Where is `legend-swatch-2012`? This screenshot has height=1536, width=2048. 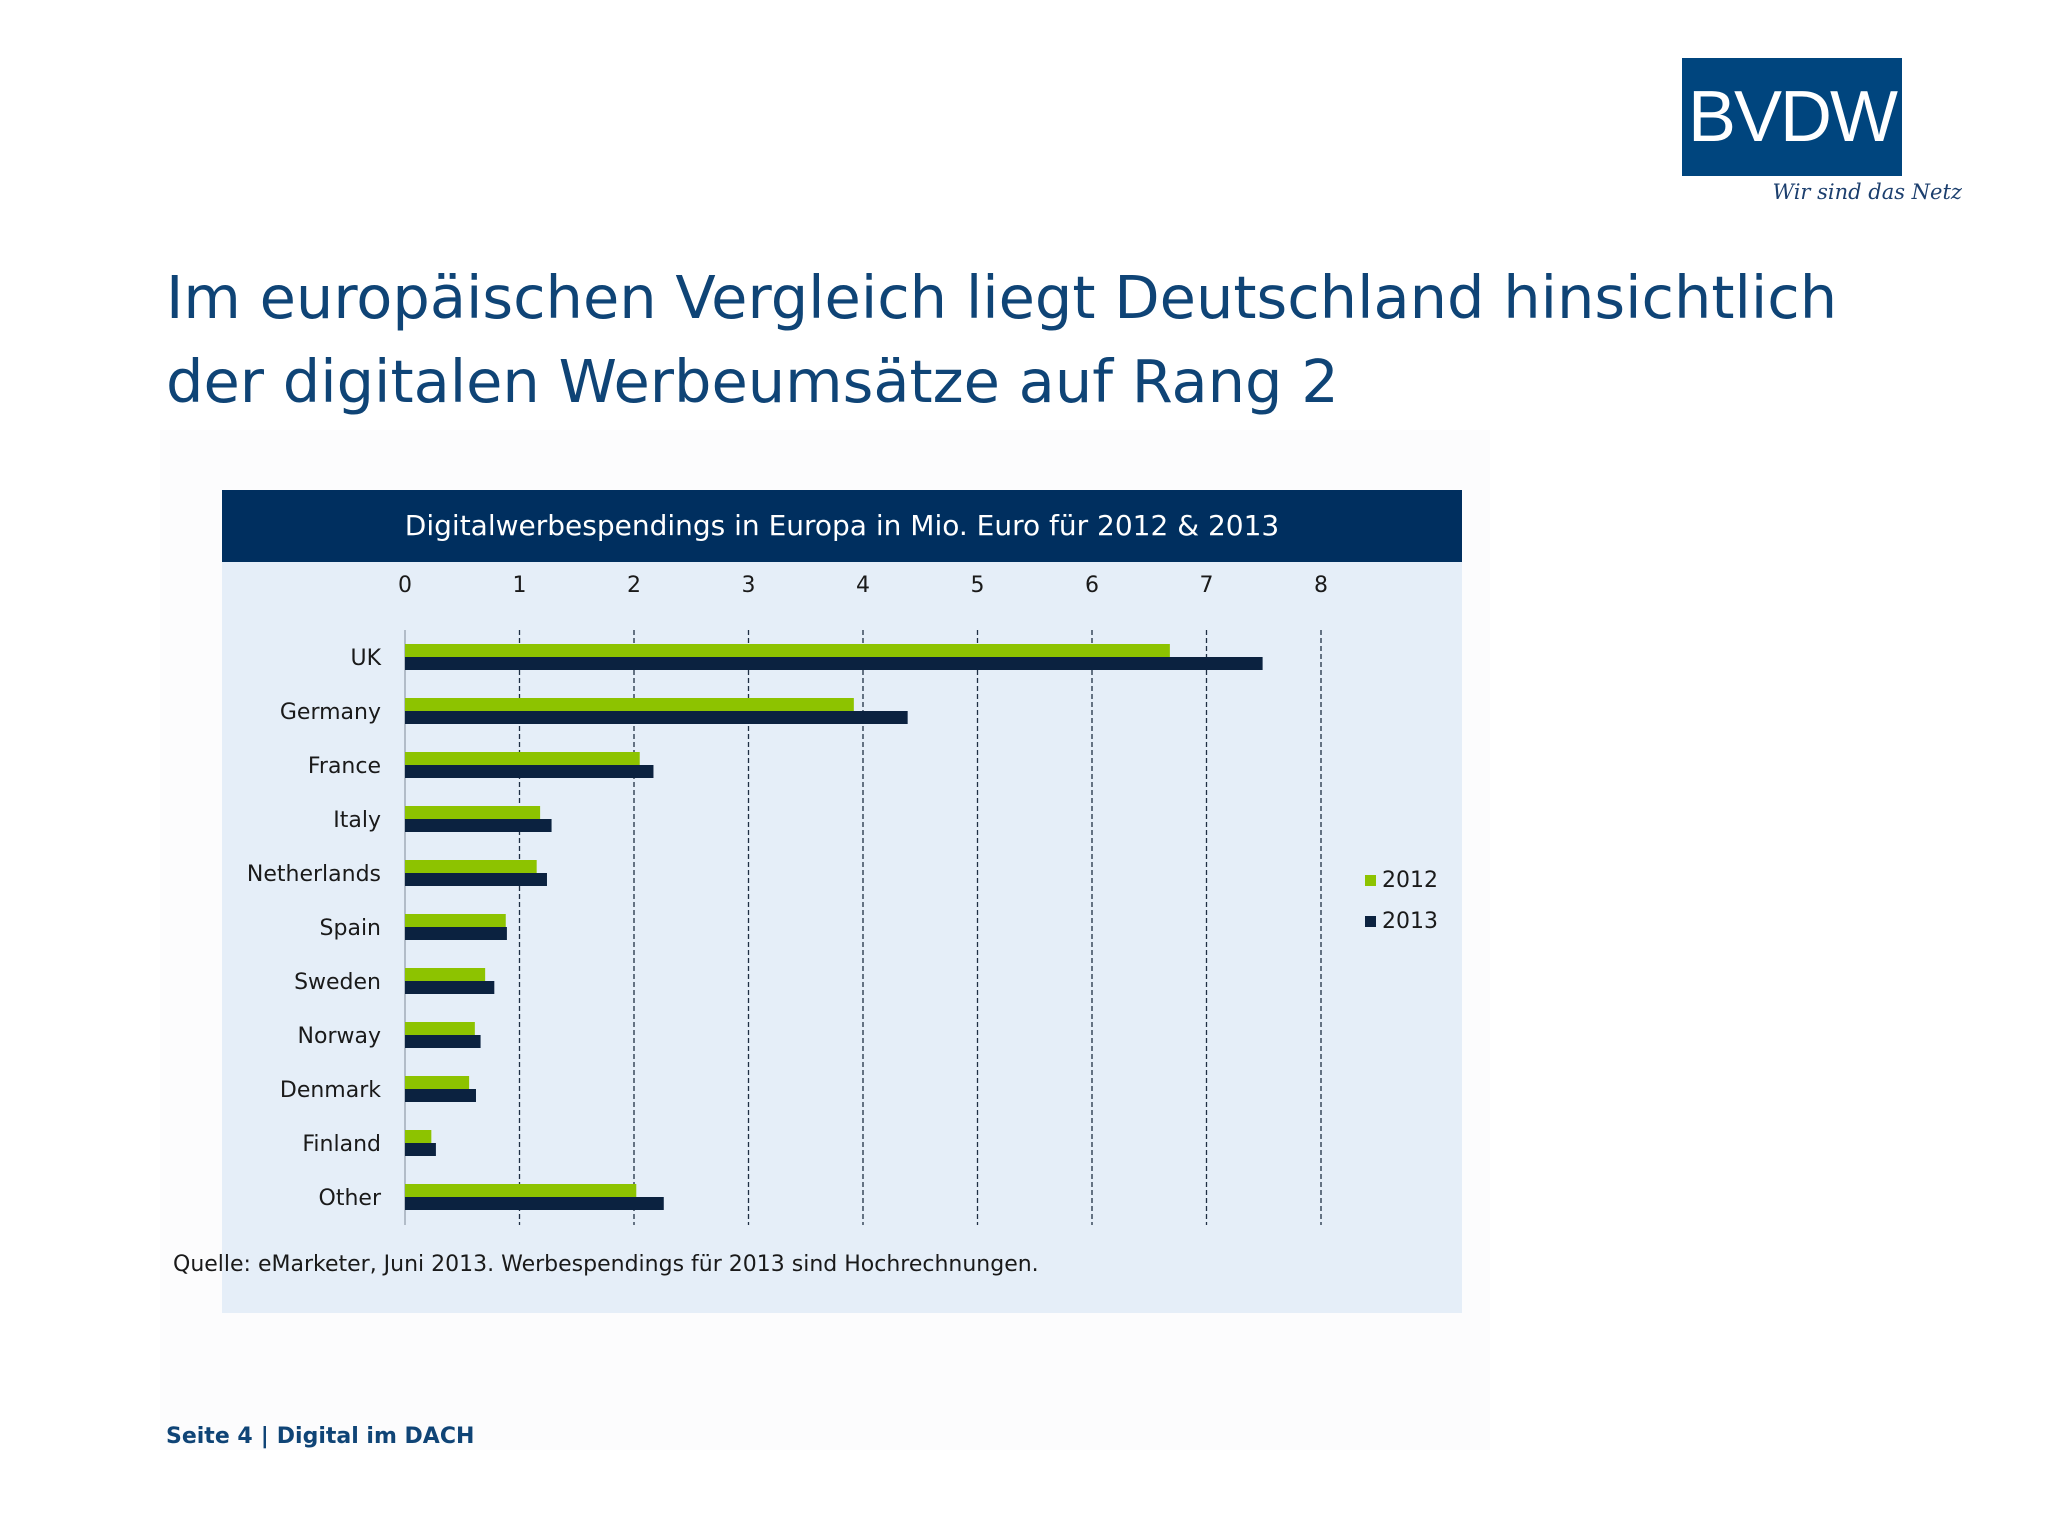 legend-swatch-2012 is located at coordinates (1370, 880).